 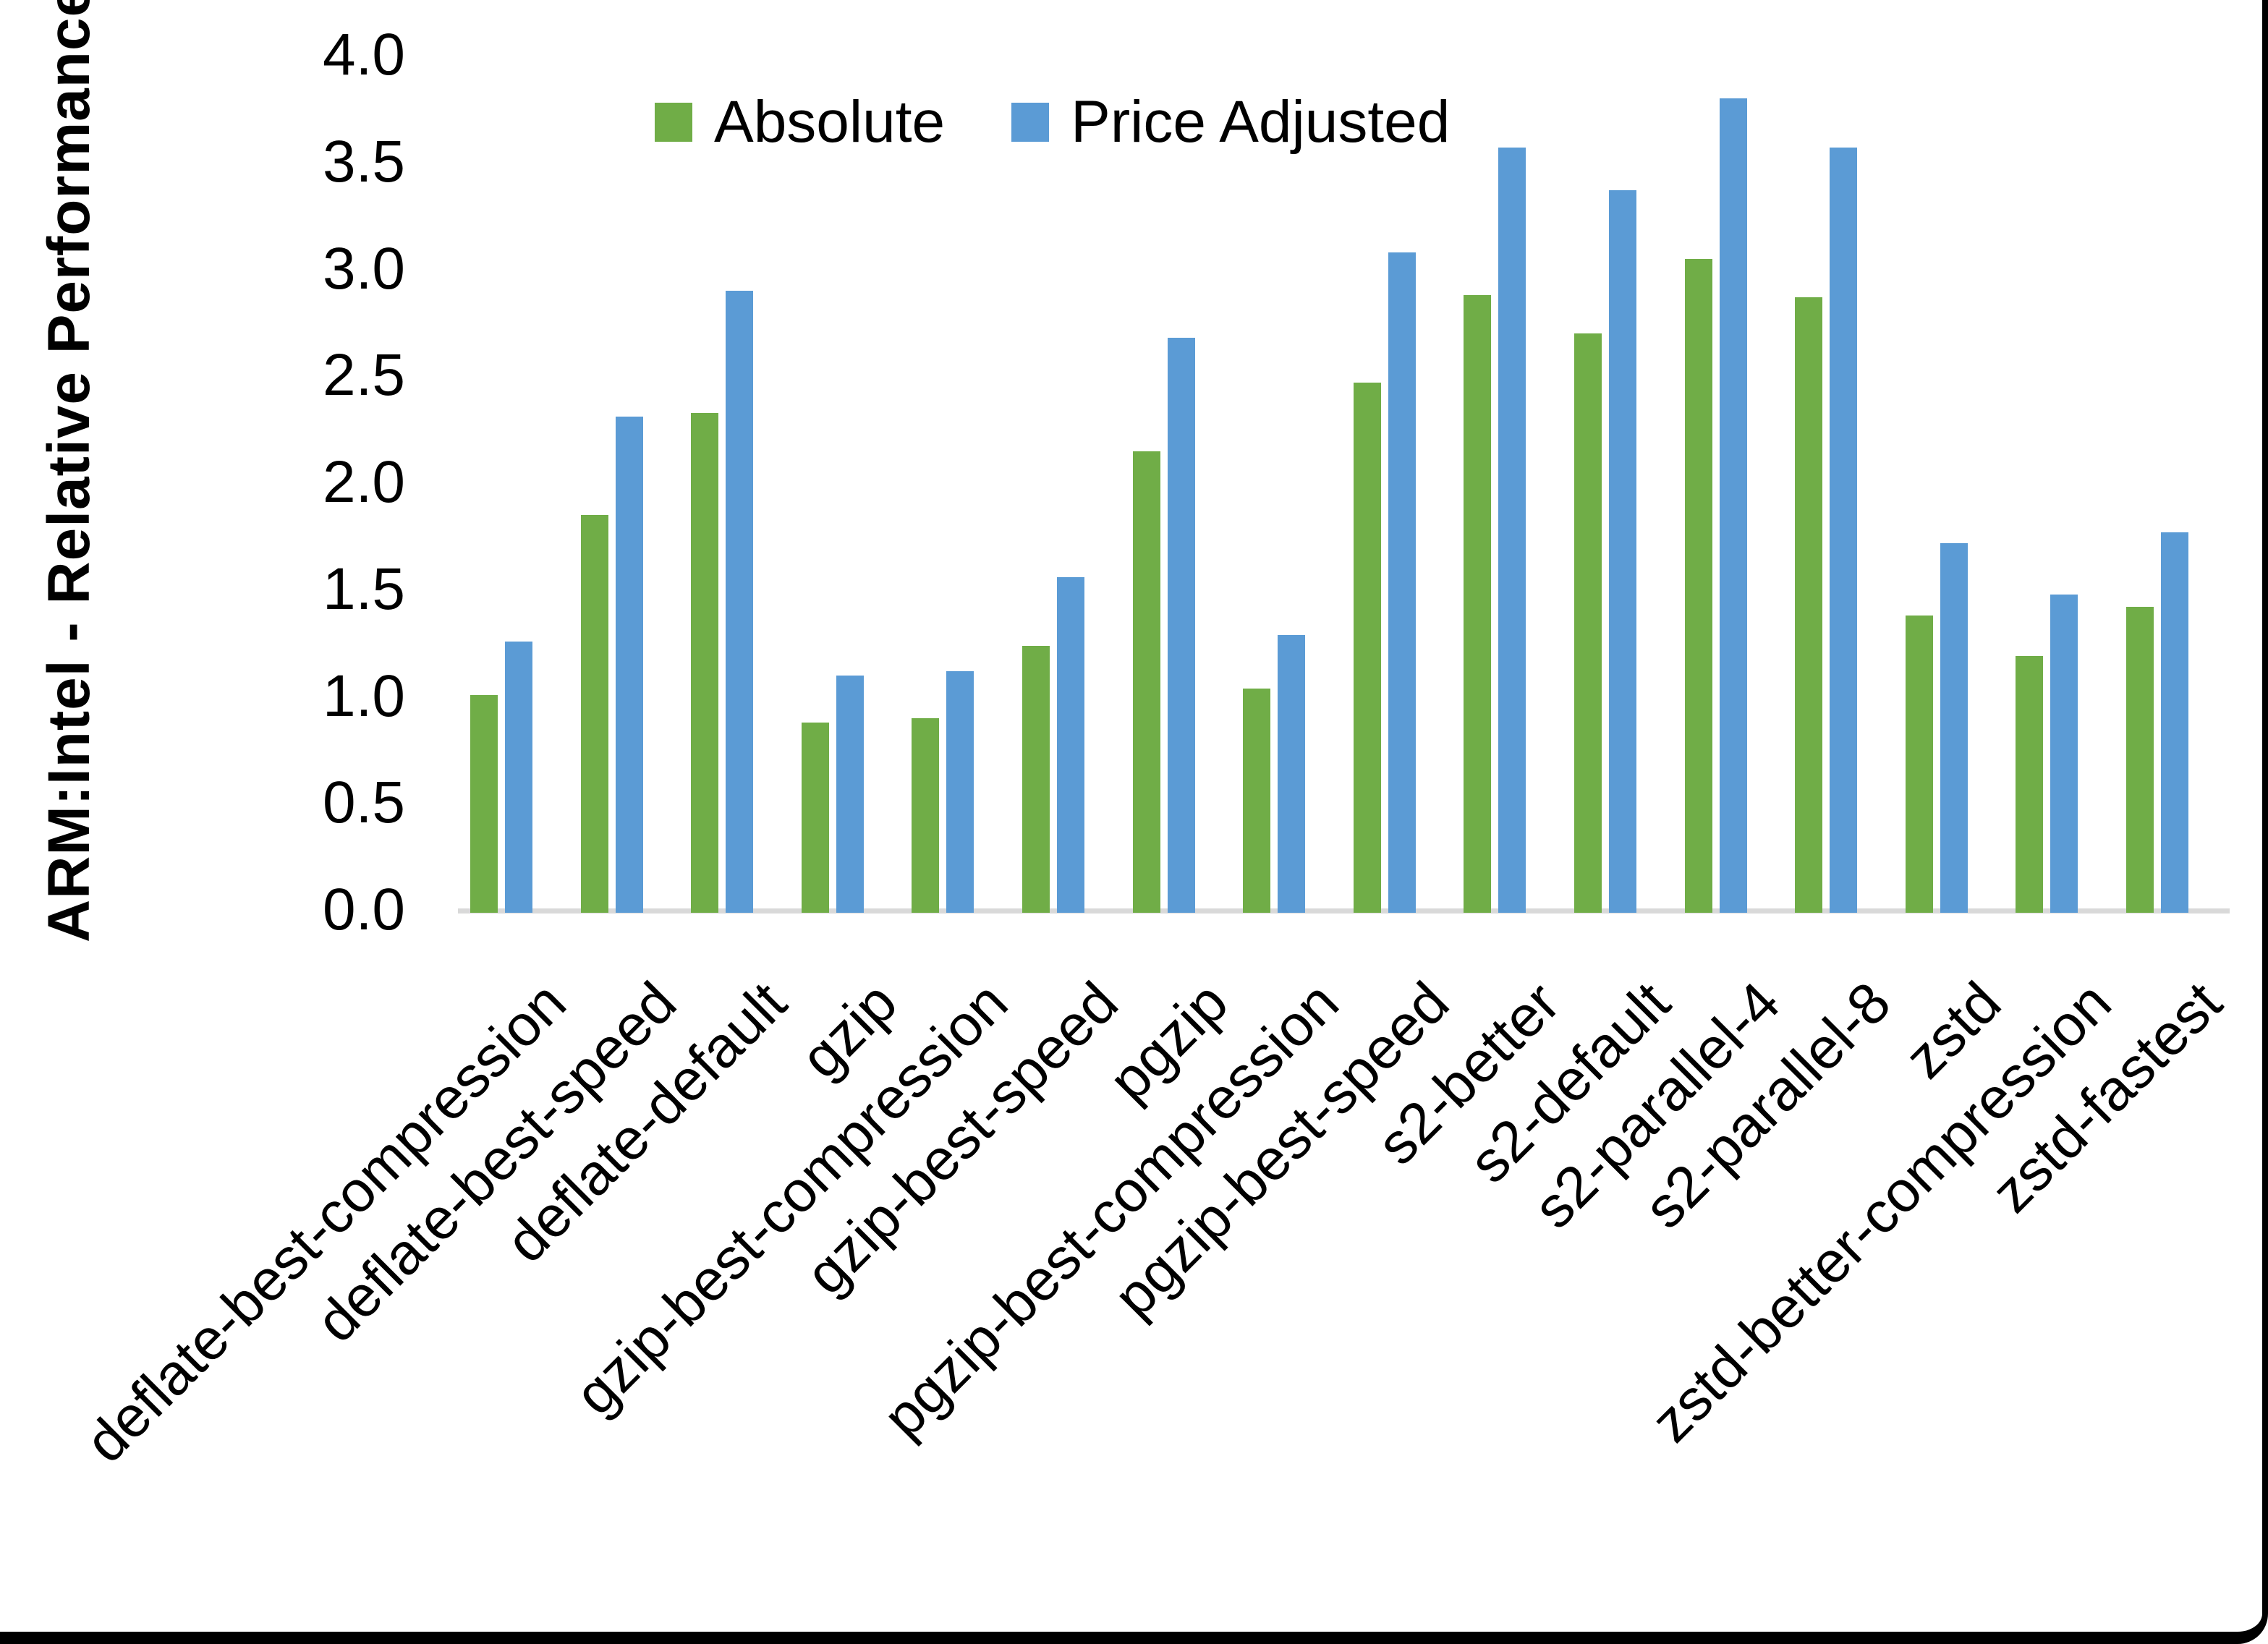 What do you see at coordinates (69, 471) in the screenshot?
I see `y-axis-title: ARM:Intel - Relative Performance` at bounding box center [69, 471].